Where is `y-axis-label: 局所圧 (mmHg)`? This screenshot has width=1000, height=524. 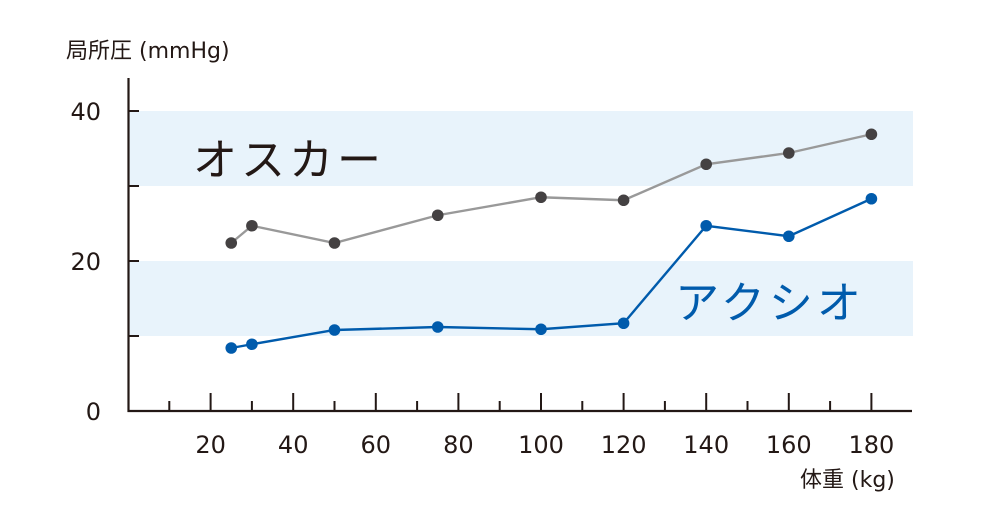 y-axis-label: 局所圧 (mmHg) is located at coordinates (148, 51).